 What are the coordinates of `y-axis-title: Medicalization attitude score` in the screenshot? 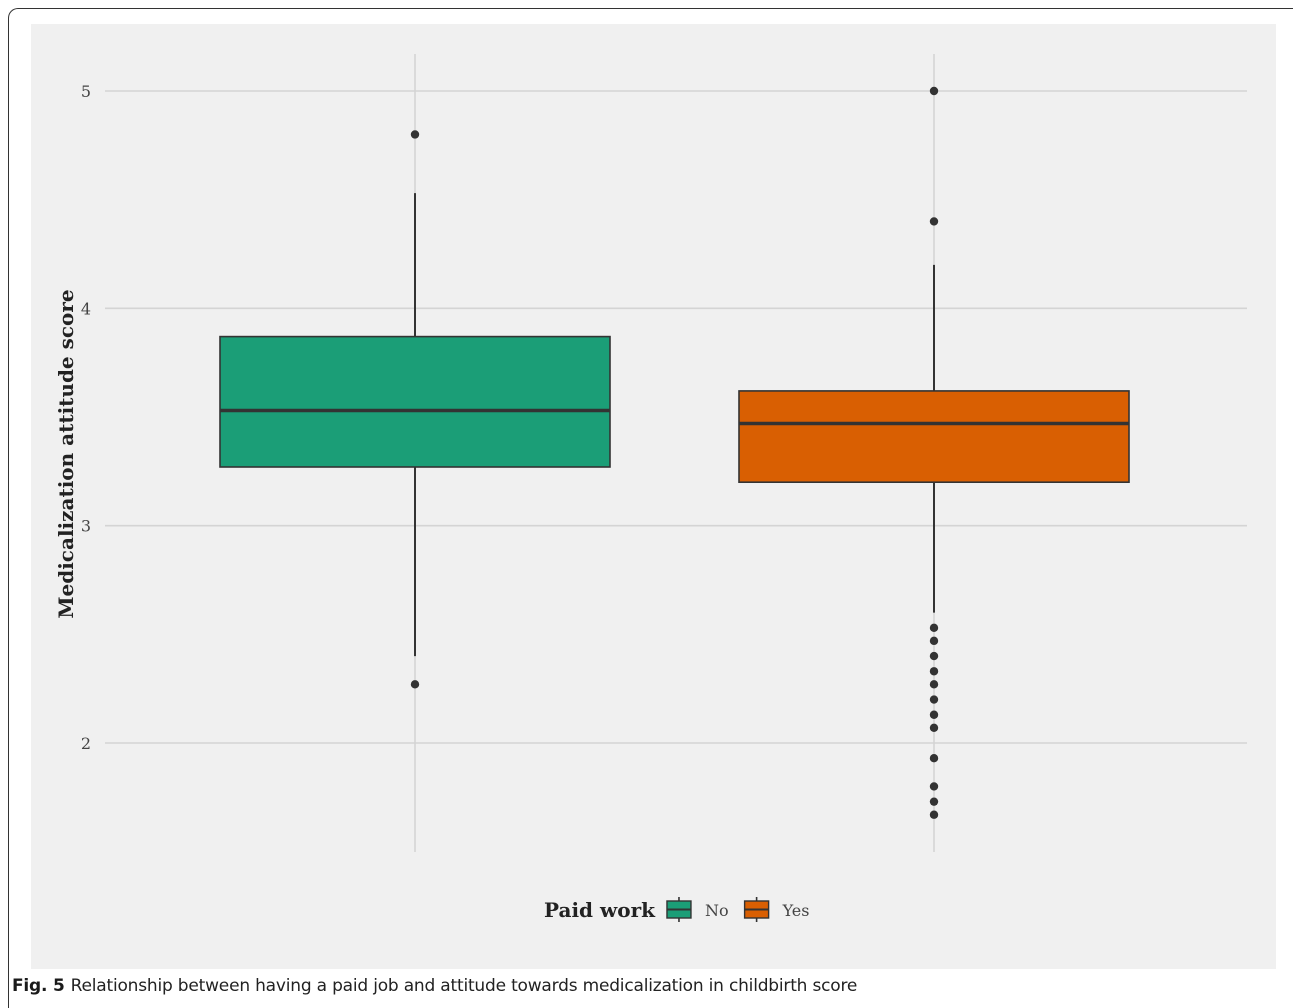 It's located at (66, 453).